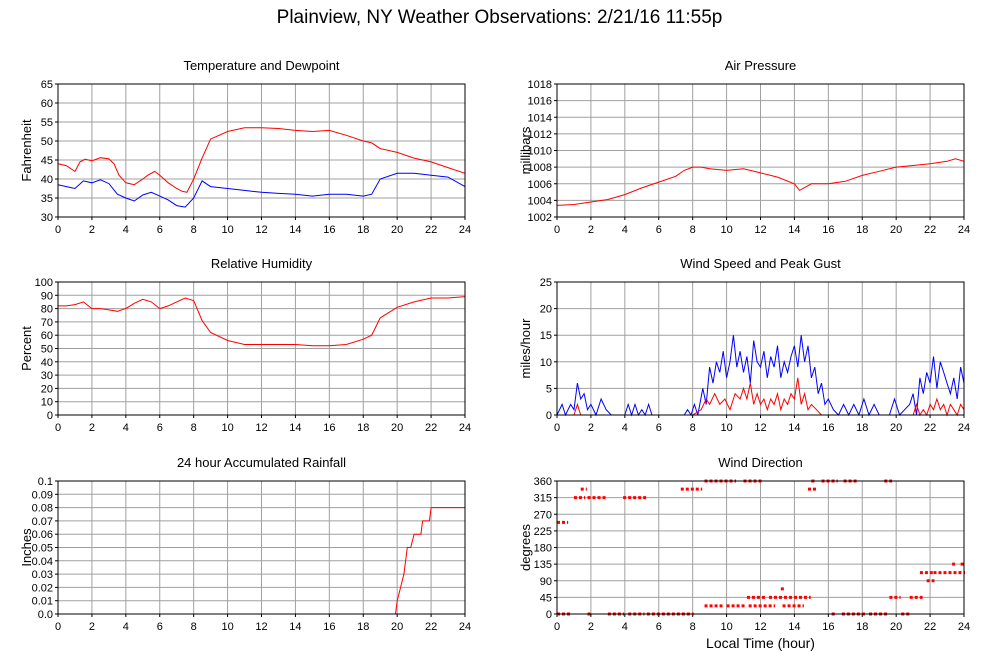  What do you see at coordinates (47, 199) in the screenshot?
I see `y-tick-label: 35` at bounding box center [47, 199].